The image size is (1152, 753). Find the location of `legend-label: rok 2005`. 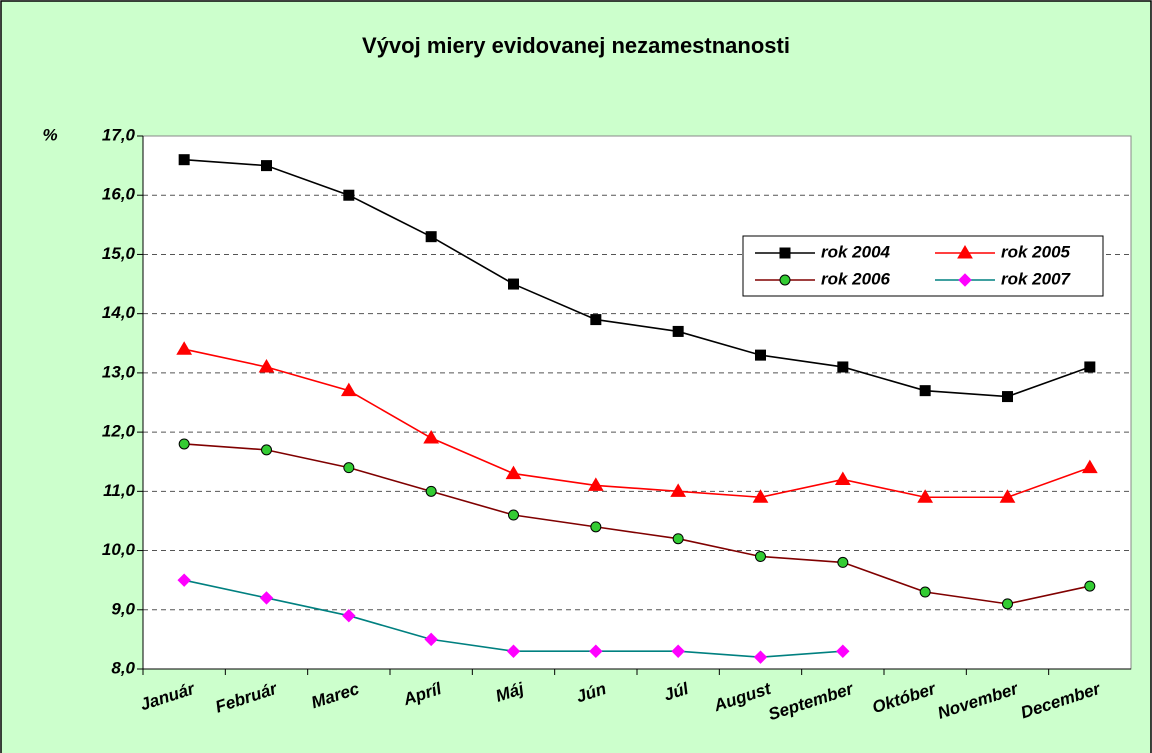

legend-label: rok 2005 is located at coordinates (1036, 251).